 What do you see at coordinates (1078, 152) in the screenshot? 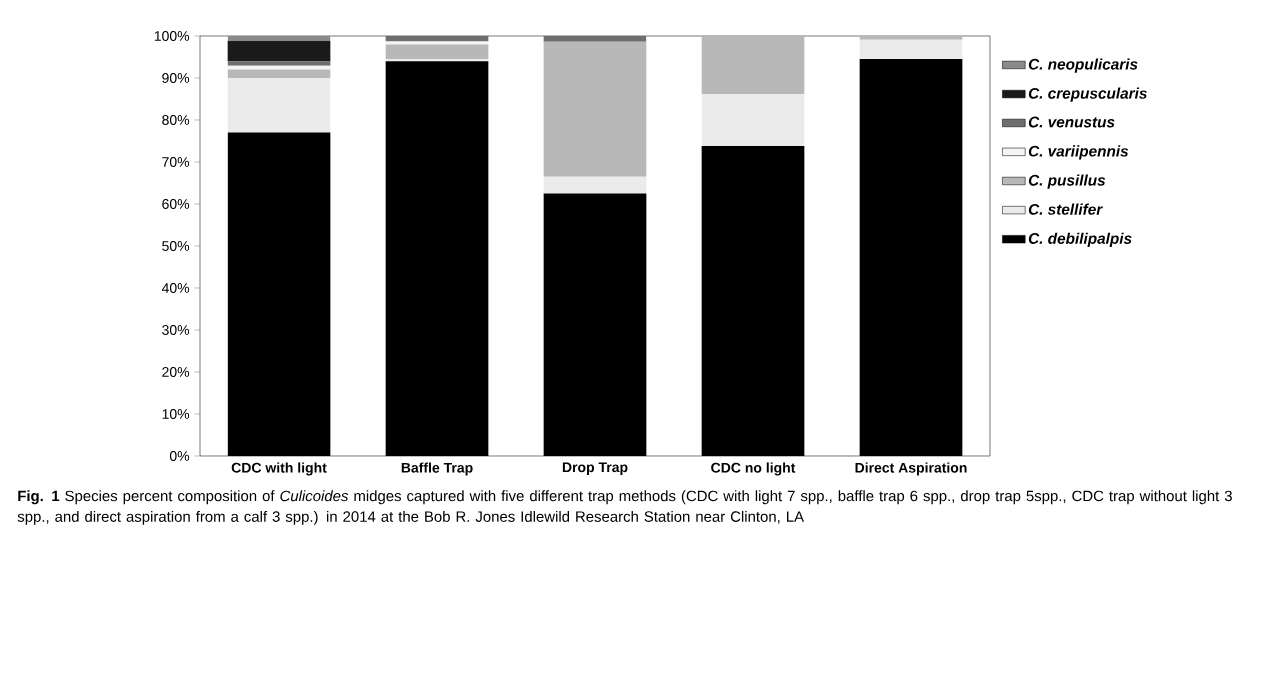
I see `legend-label: C. variipennis` at bounding box center [1078, 152].